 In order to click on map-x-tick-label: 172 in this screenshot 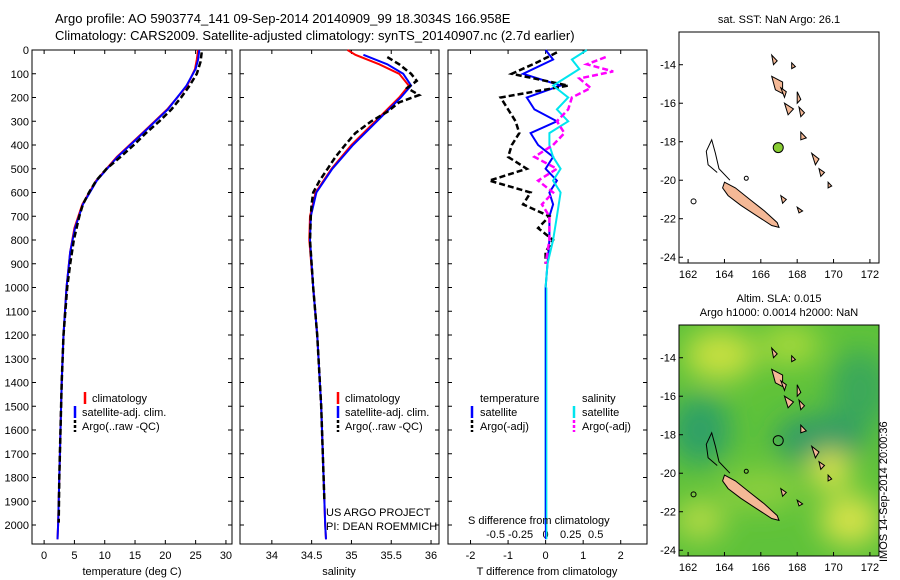, I will do `click(870, 568)`.